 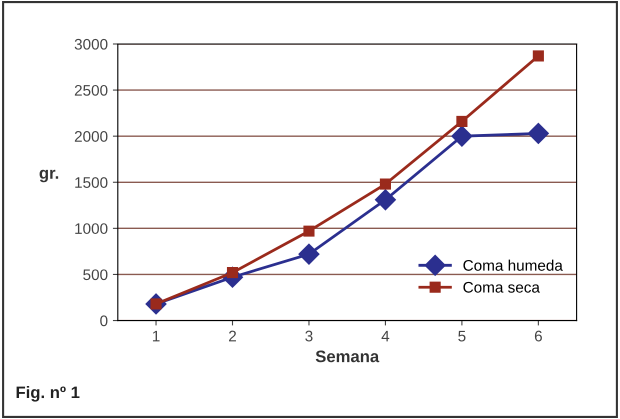 What do you see at coordinates (348, 356) in the screenshot?
I see `x-axis-title: Semana` at bounding box center [348, 356].